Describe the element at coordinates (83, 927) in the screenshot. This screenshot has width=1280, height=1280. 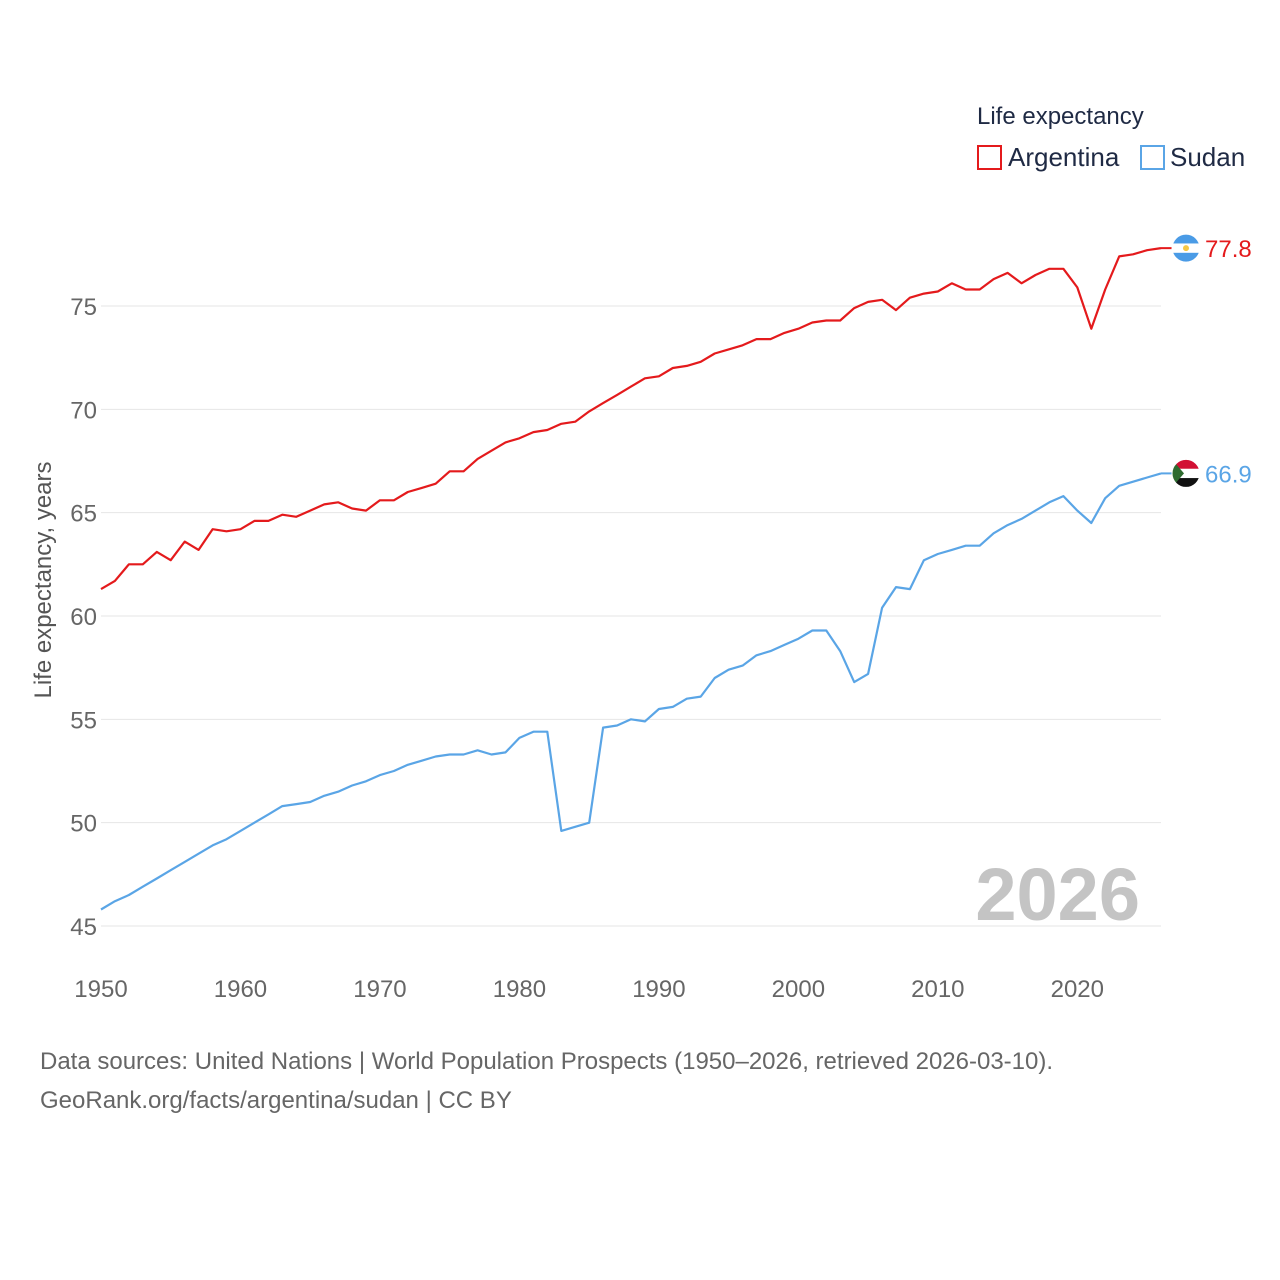
I see `y-tick-label-45: 45` at that location.